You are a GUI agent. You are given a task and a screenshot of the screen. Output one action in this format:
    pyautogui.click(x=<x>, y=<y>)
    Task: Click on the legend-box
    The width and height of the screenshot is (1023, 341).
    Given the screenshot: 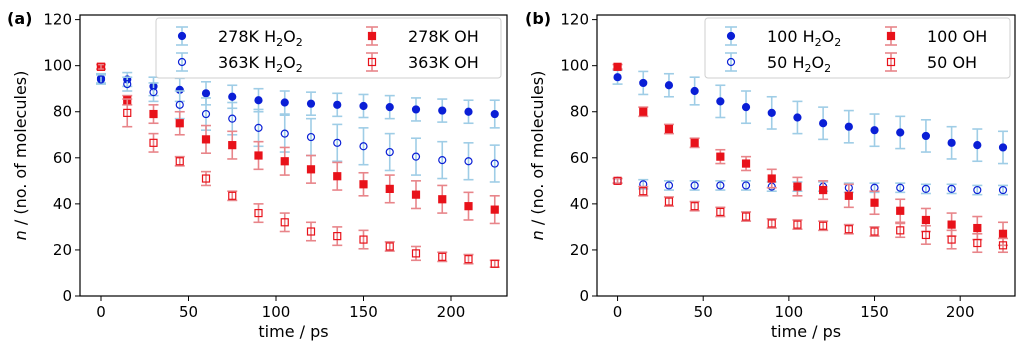 What is the action you would take?
    pyautogui.click(x=328, y=48)
    